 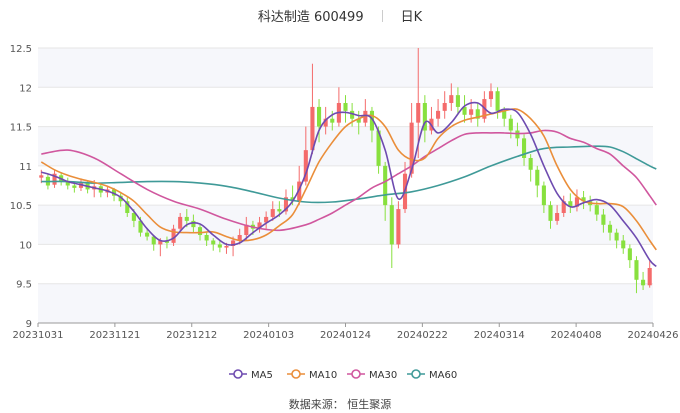 I want to click on x-tick-label: 20231031, so click(x=38, y=335).